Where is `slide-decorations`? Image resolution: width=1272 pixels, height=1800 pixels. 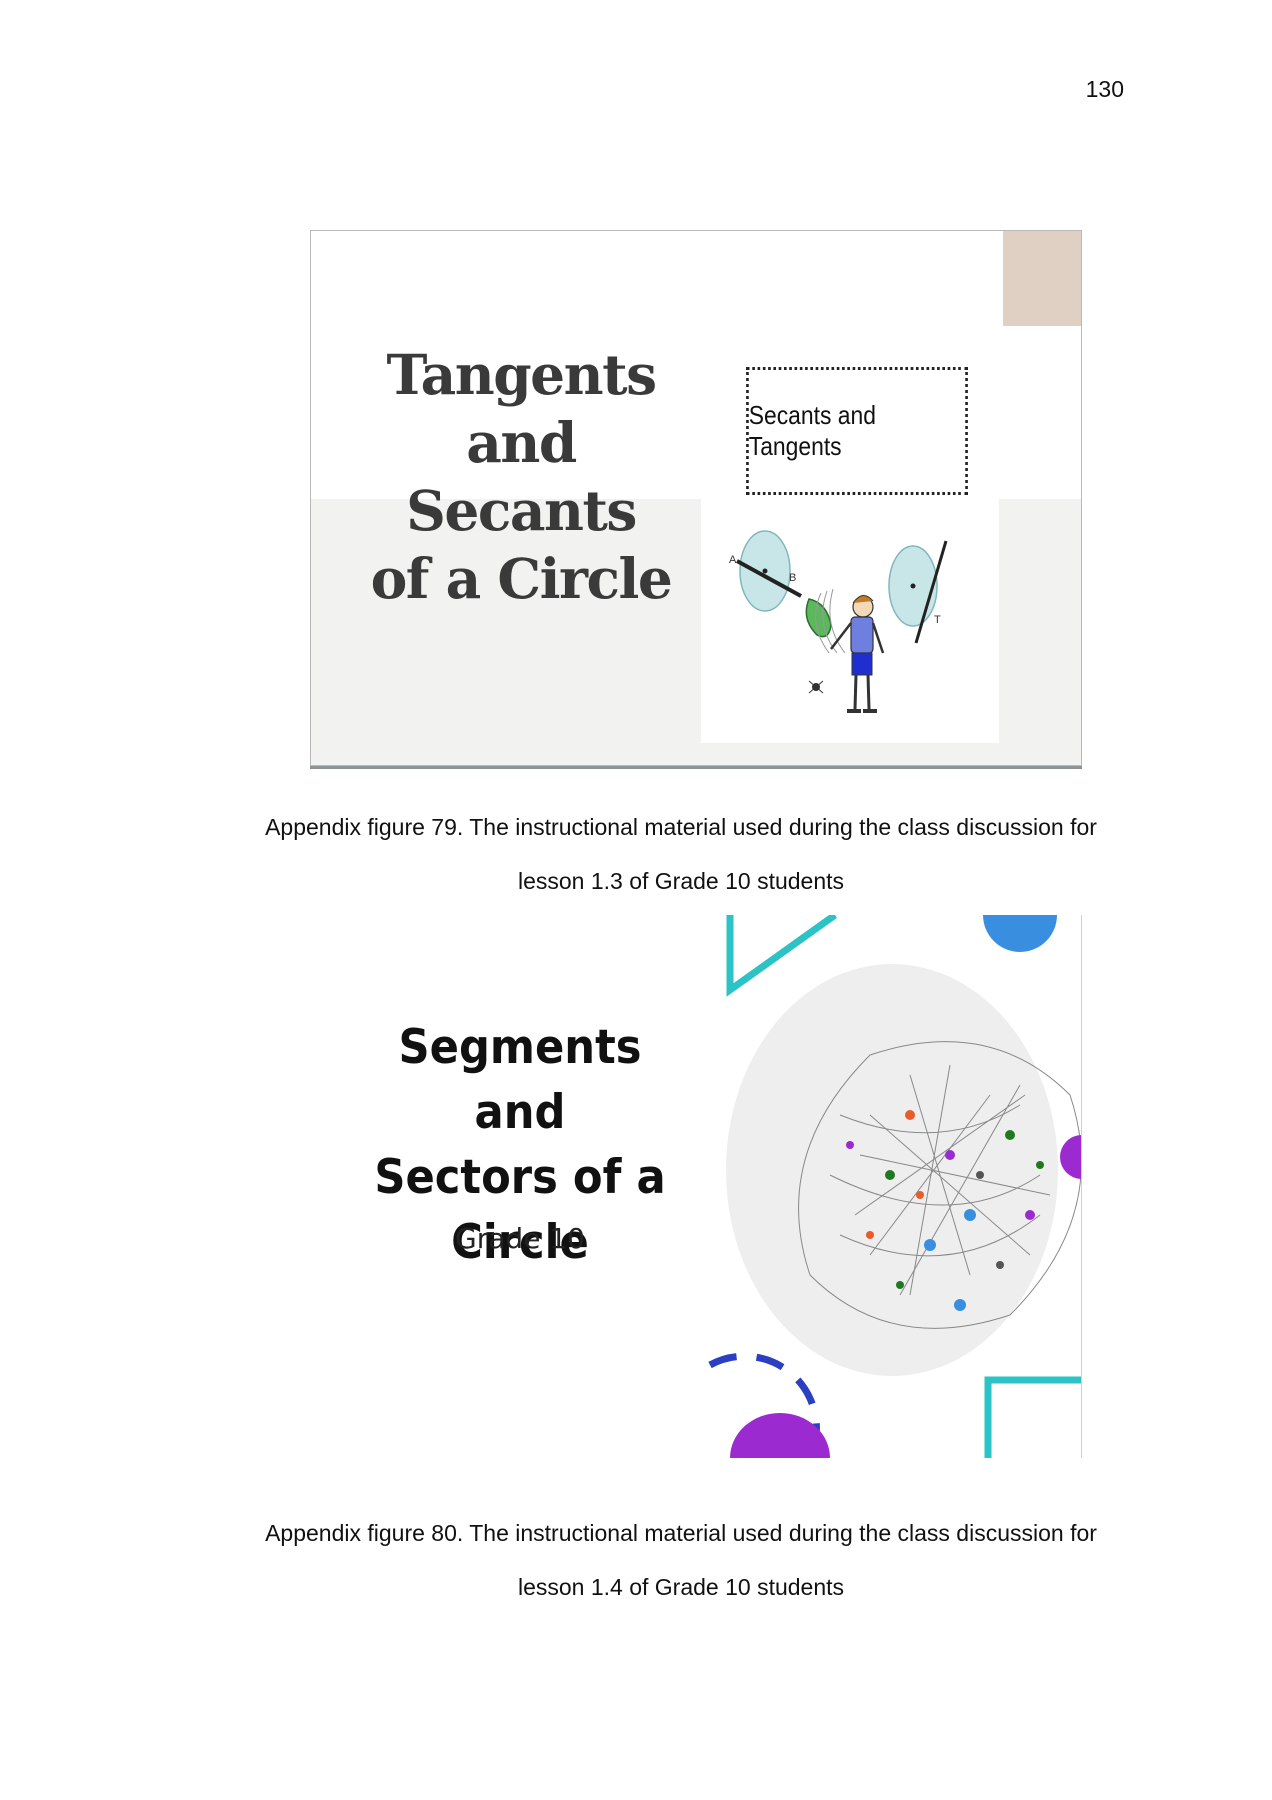
slide-decorations is located at coordinates (894, 1186).